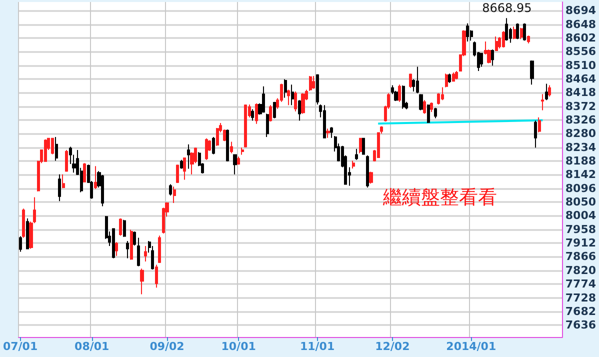 The width and height of the screenshot is (599, 357). Describe the element at coordinates (580, 161) in the screenshot. I see `y-tick-label: 8188` at that location.